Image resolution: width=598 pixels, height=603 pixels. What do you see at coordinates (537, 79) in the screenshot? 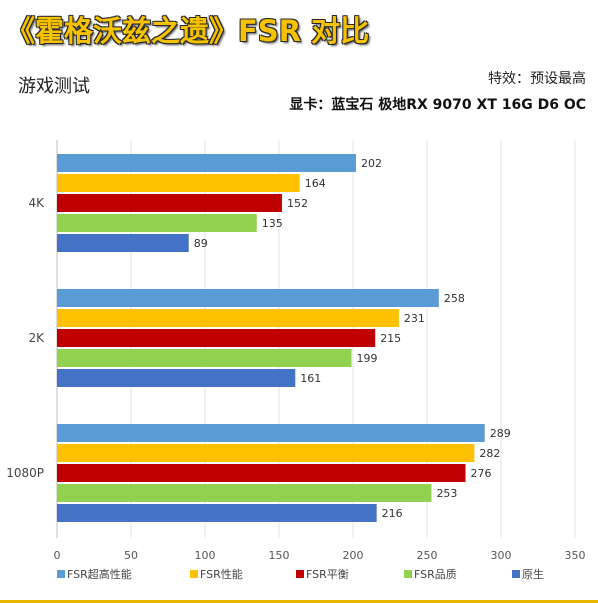
I see `effect-setting: 特效：预设最高` at bounding box center [537, 79].